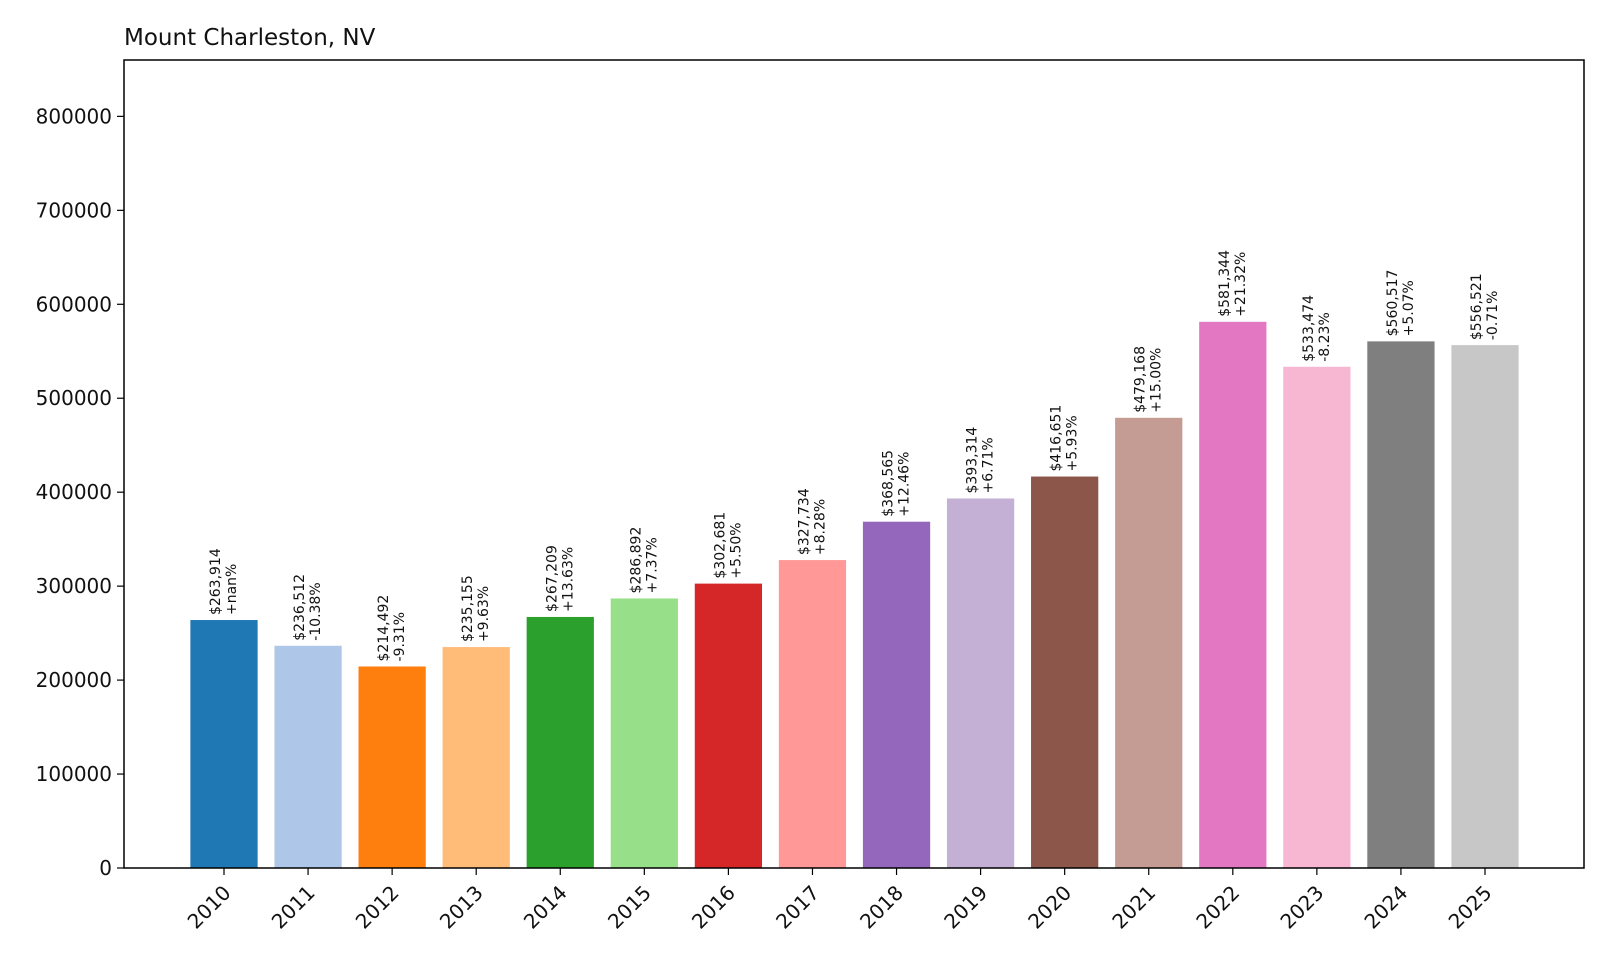 This screenshot has width=1600, height=964. What do you see at coordinates (980, 683) in the screenshot?
I see `bar-2019` at bounding box center [980, 683].